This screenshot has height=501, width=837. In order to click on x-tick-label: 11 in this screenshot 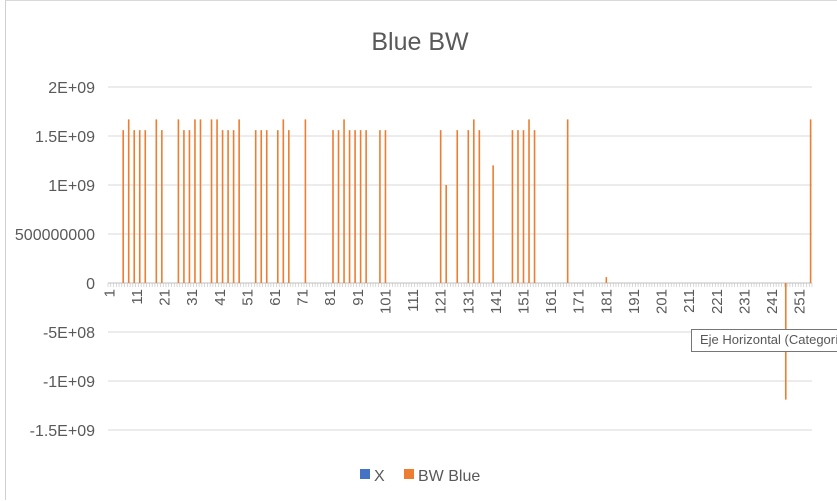, I will do `click(137, 297)`.